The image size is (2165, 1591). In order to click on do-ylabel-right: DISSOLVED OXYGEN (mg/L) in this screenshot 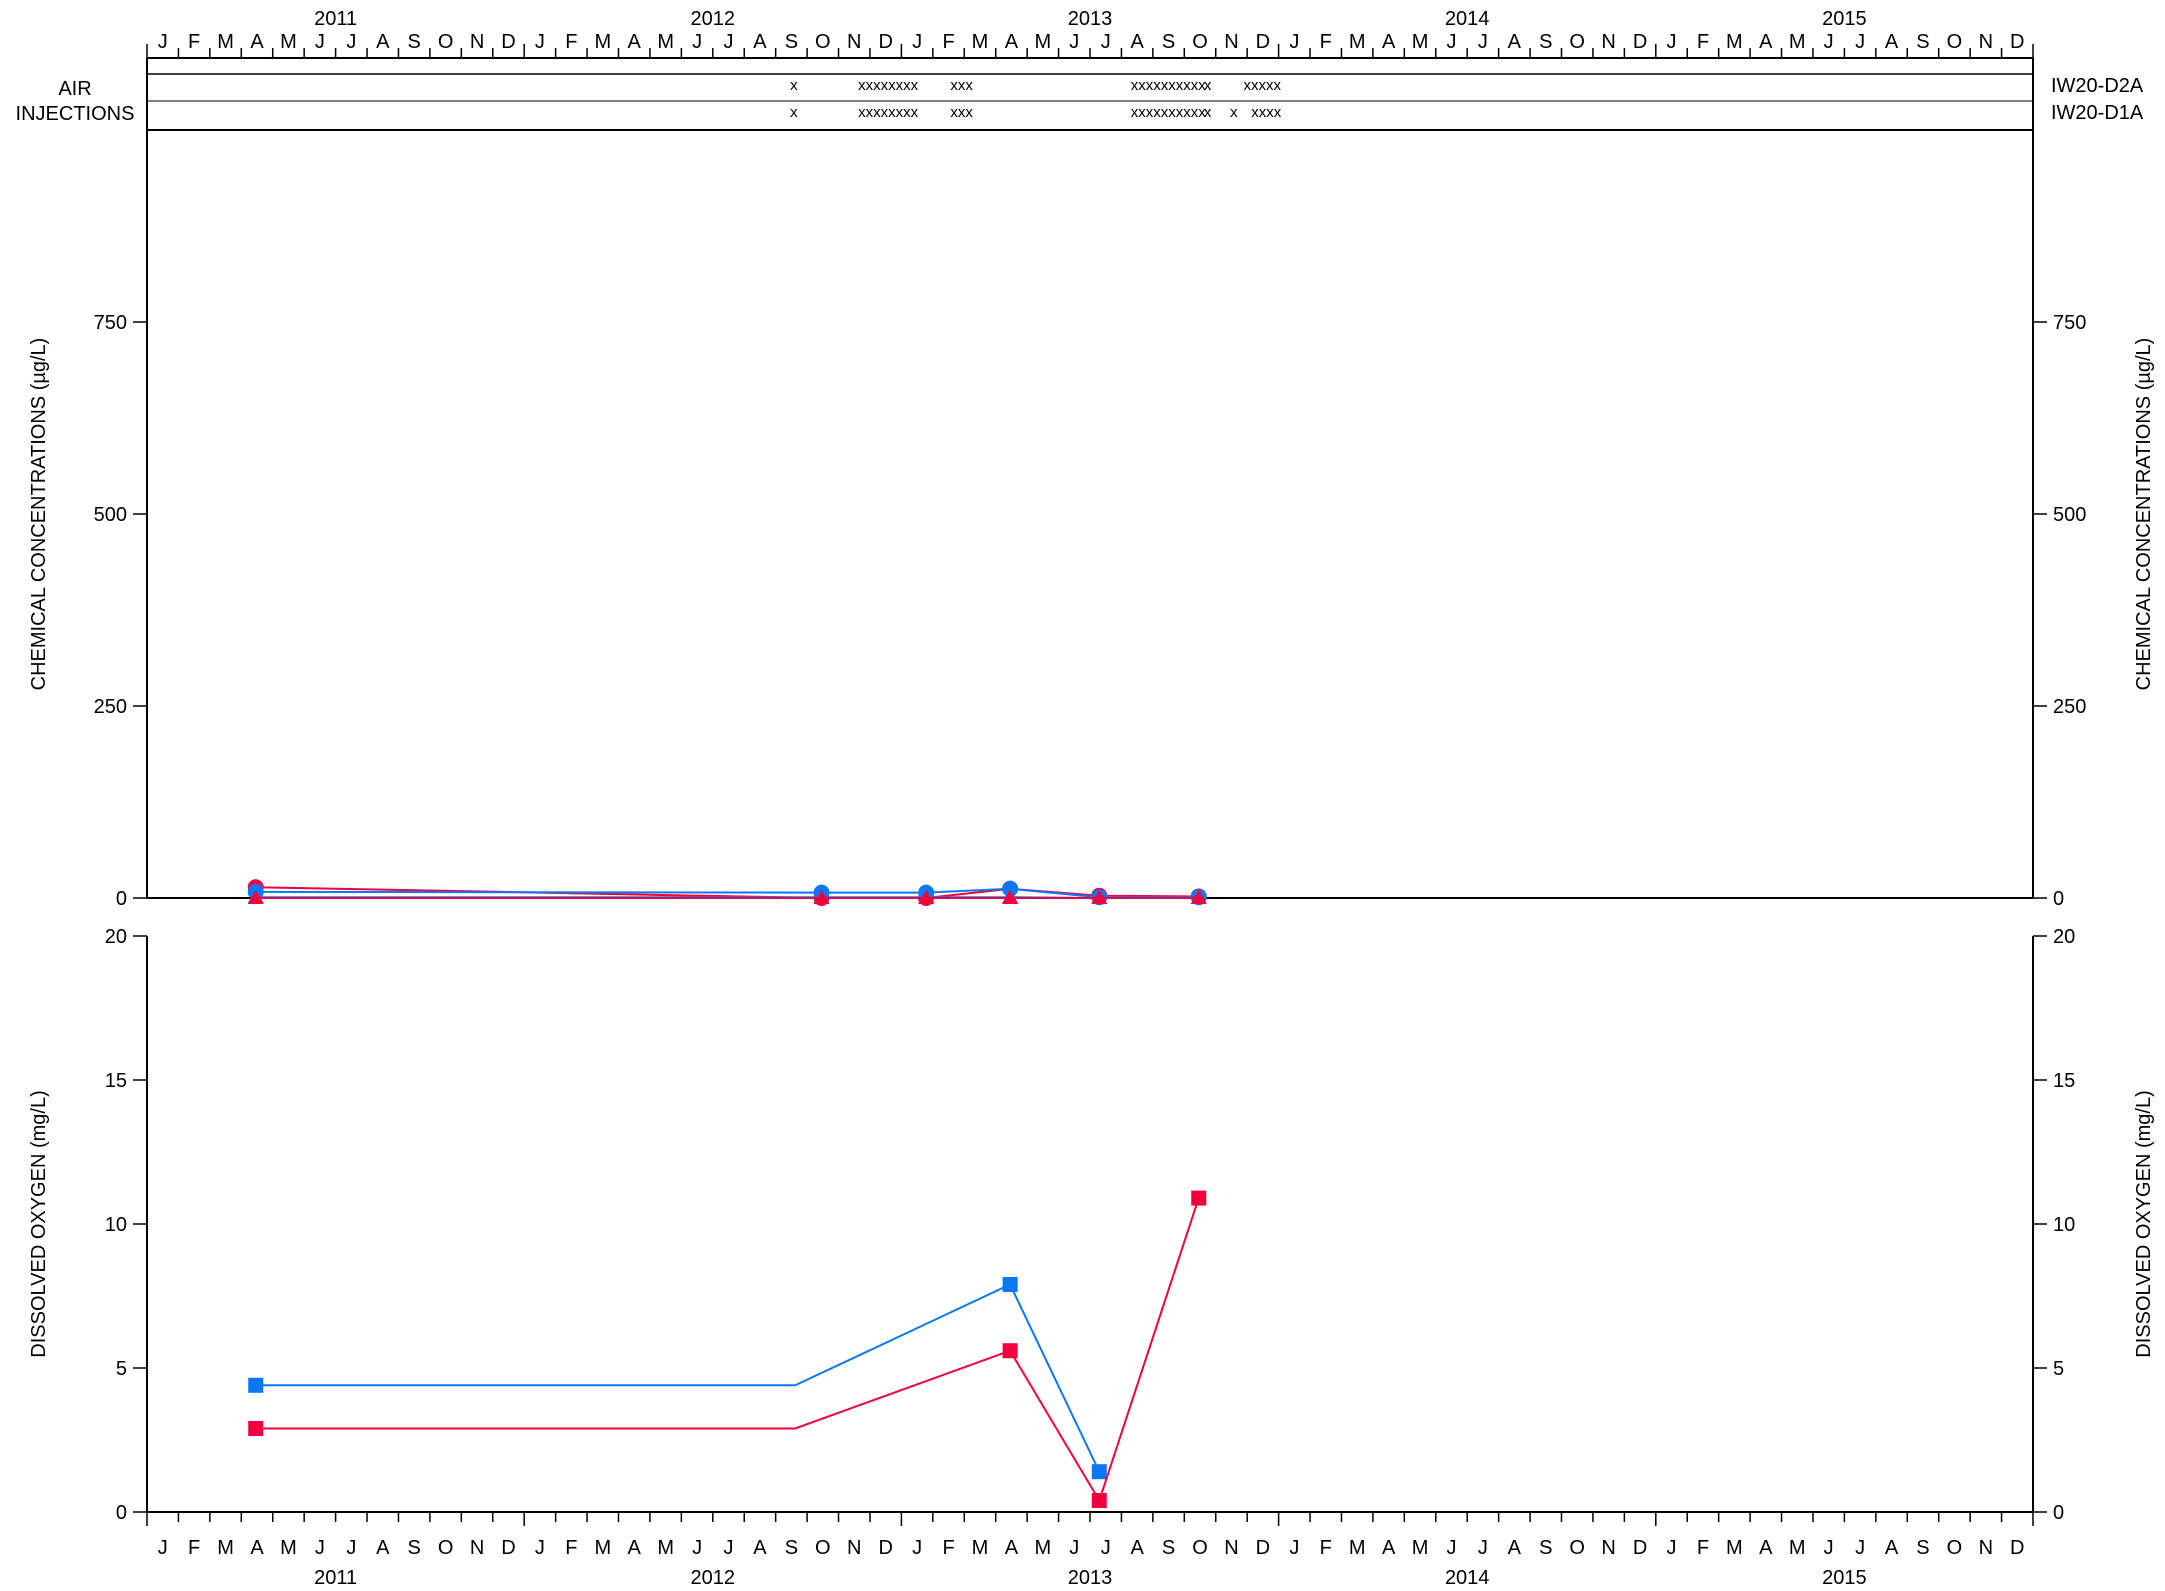, I will do `click(2144, 1223)`.